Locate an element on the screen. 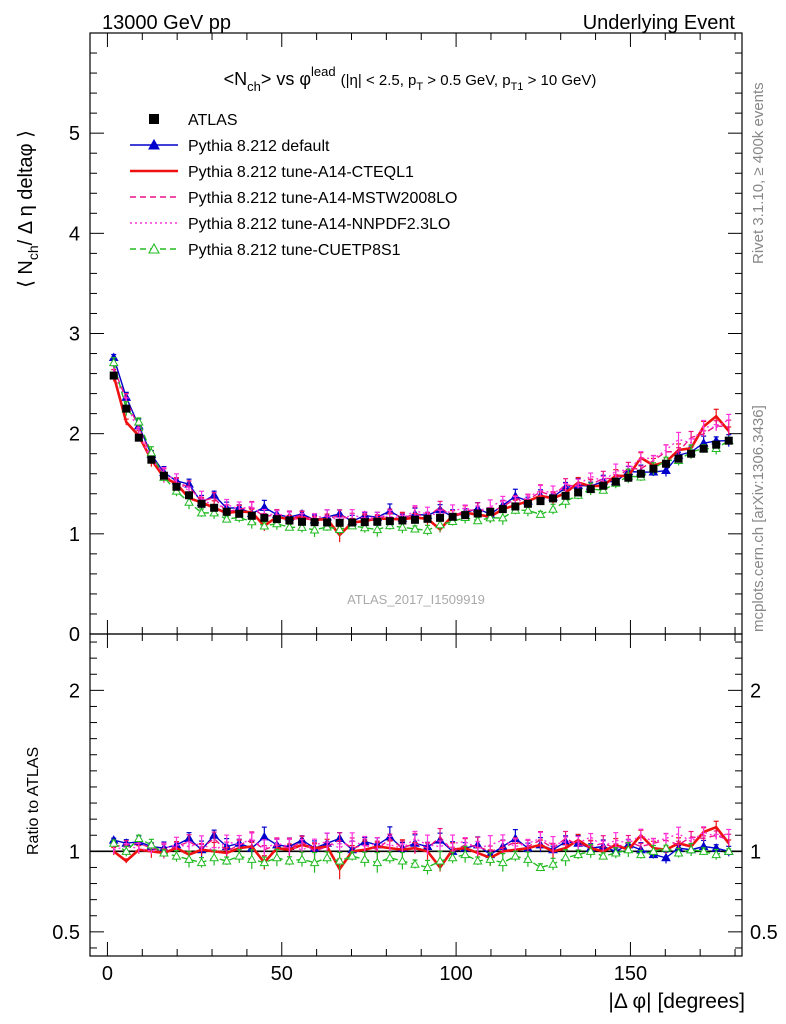 This screenshot has width=786, height=1024. ratio-y-tick-label-right: 0.5 is located at coordinates (764, 933).